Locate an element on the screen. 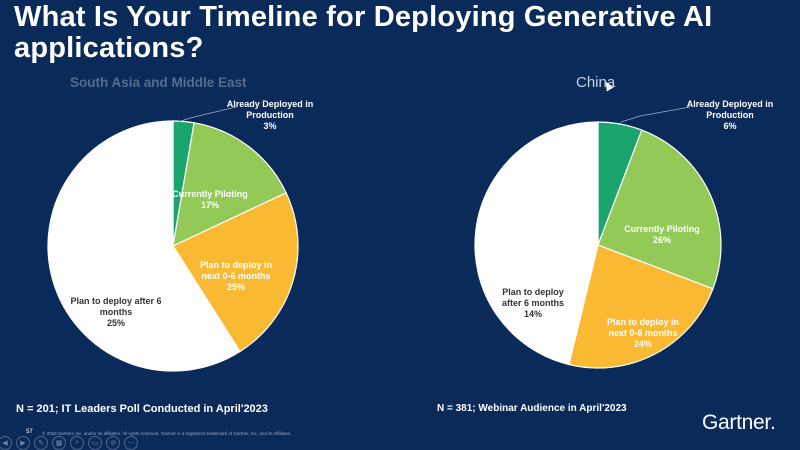  callout-left-deployed: Already Deployed in Production 3% is located at coordinates (270, 115).